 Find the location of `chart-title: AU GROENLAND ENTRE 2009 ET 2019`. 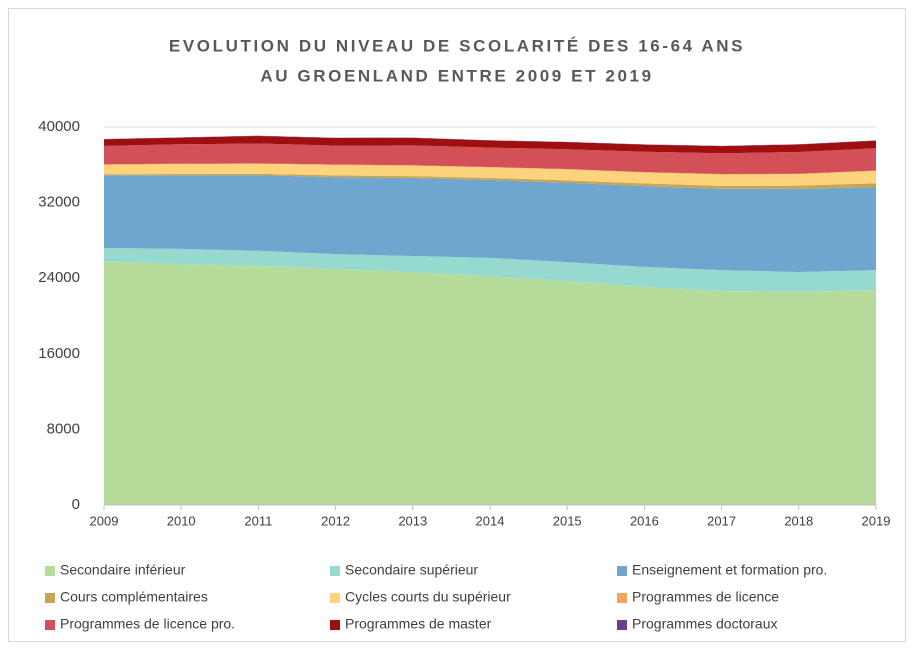

chart-title: AU GROENLAND ENTRE 2009 ET 2019 is located at coordinates (456, 75).